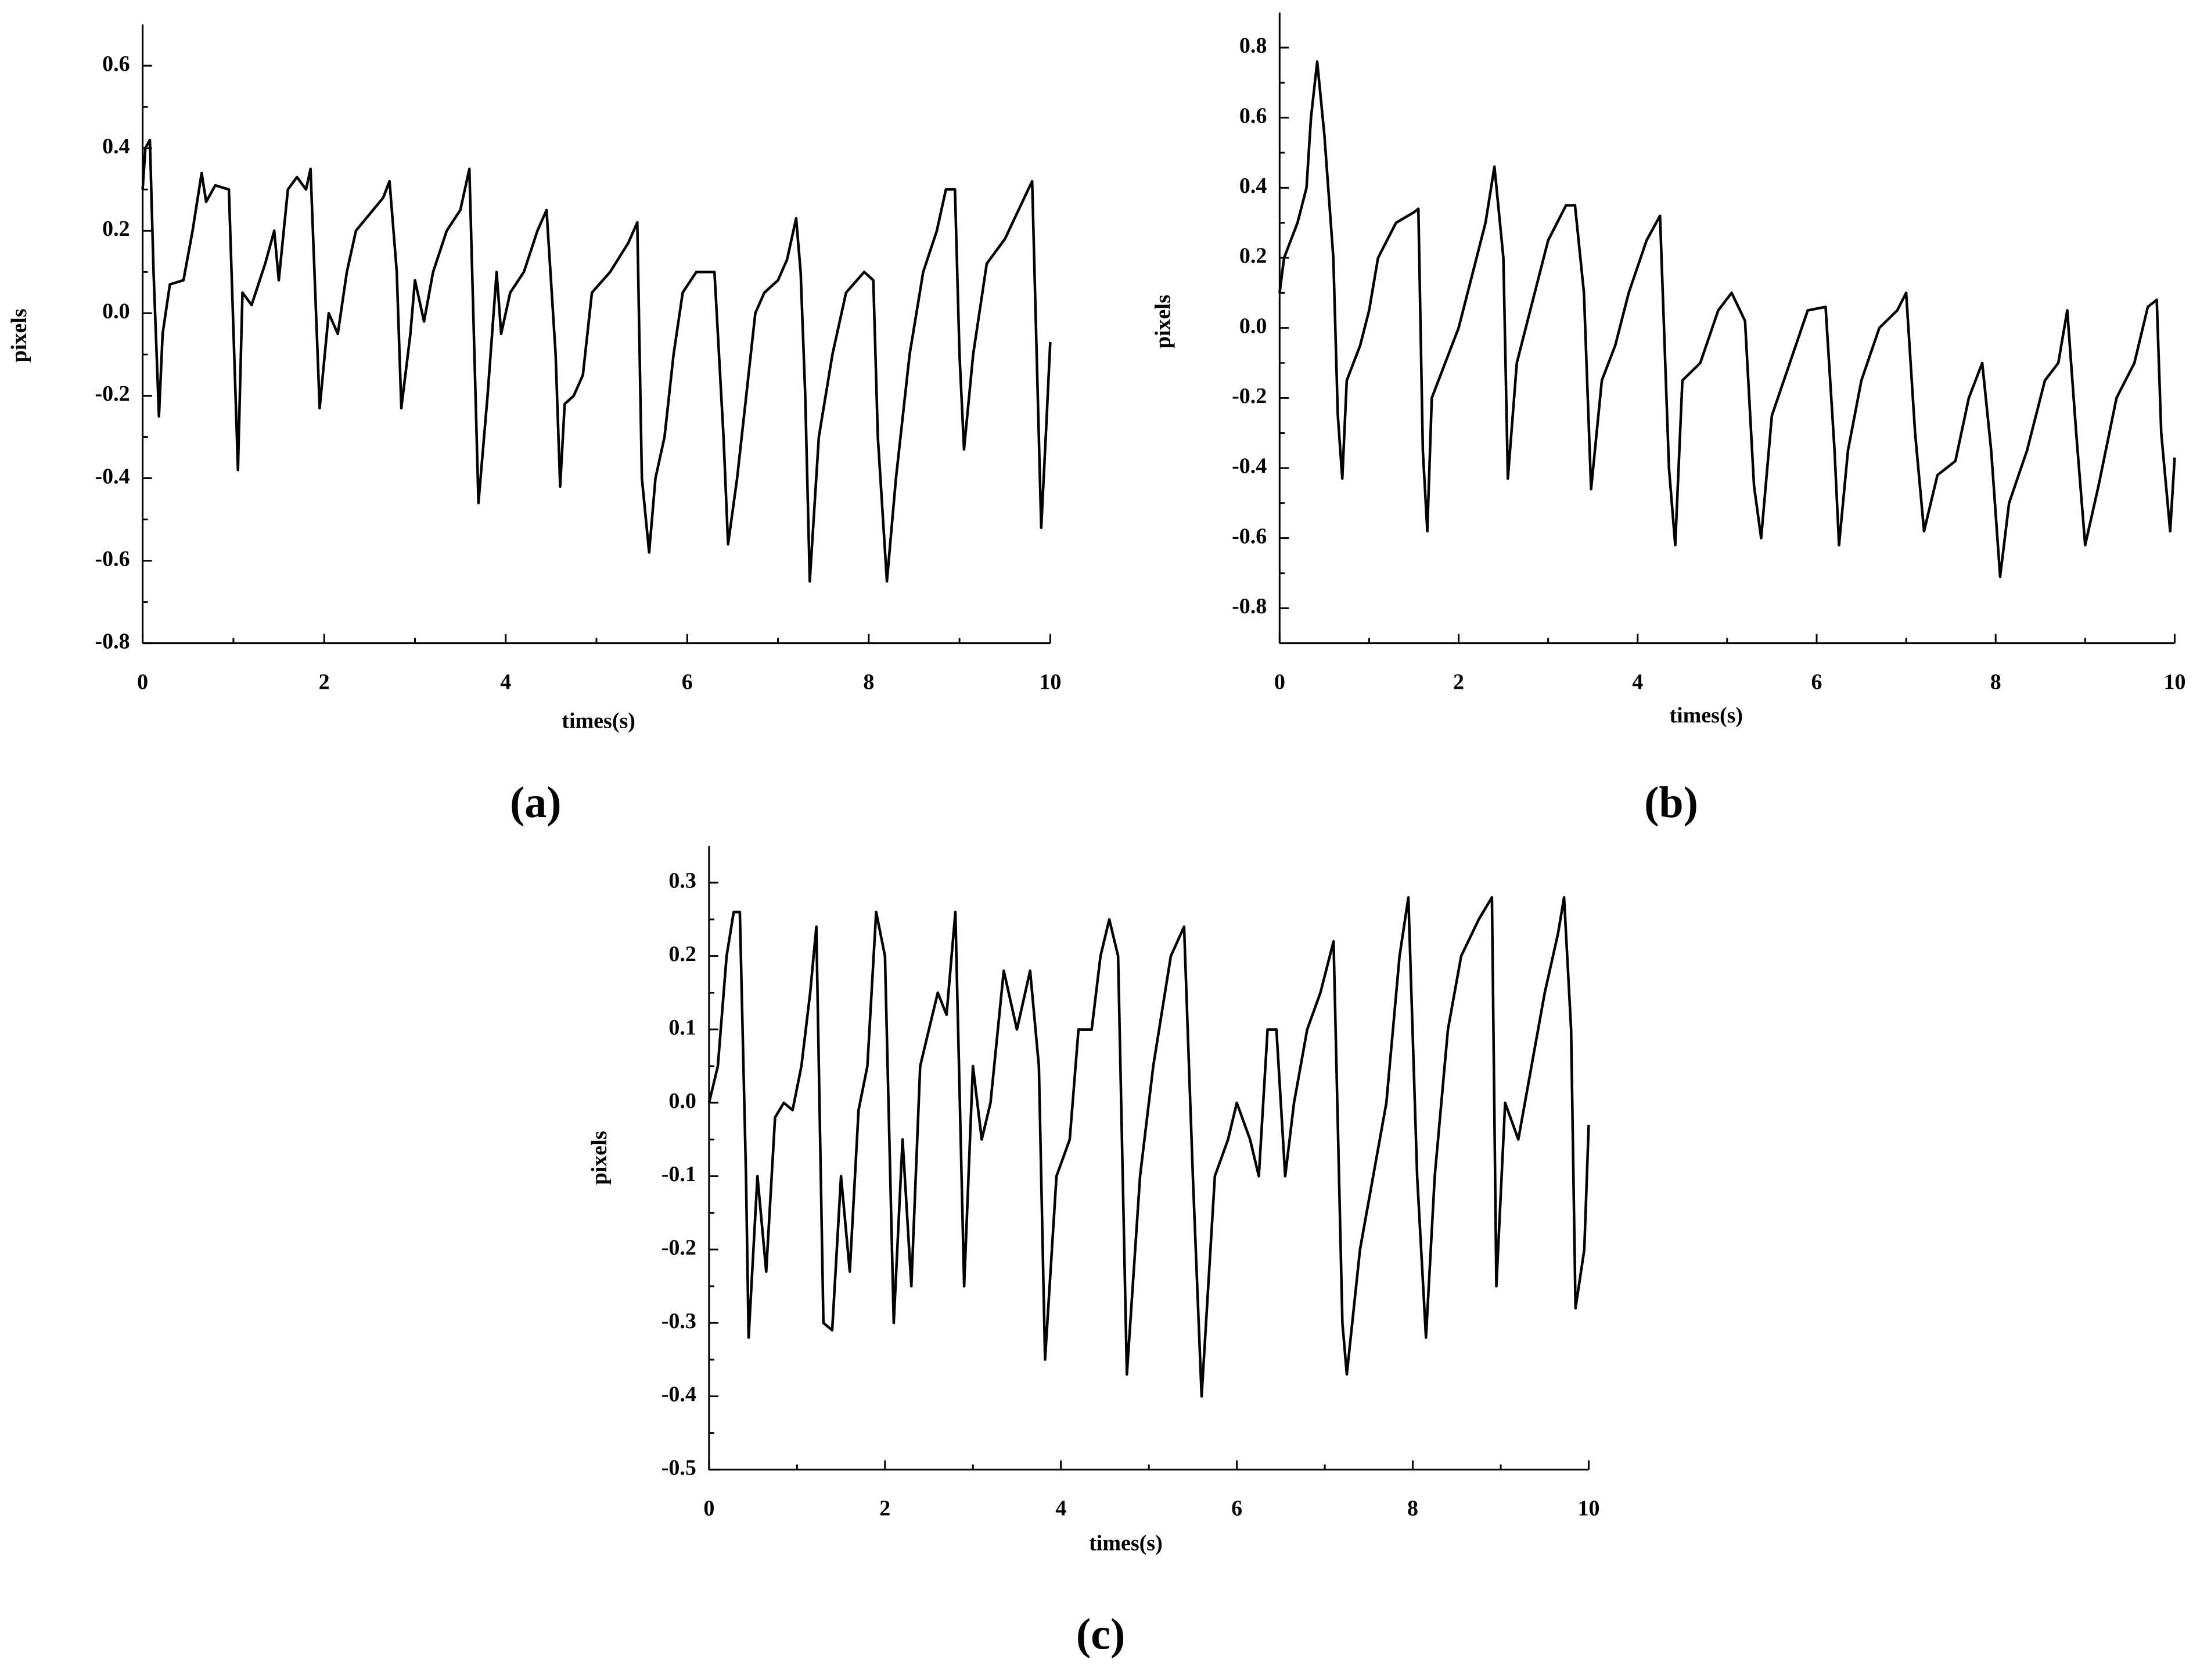 The image size is (2193, 1680). Describe the element at coordinates (679, 1174) in the screenshot. I see `y-tick-label: -0.1` at that location.